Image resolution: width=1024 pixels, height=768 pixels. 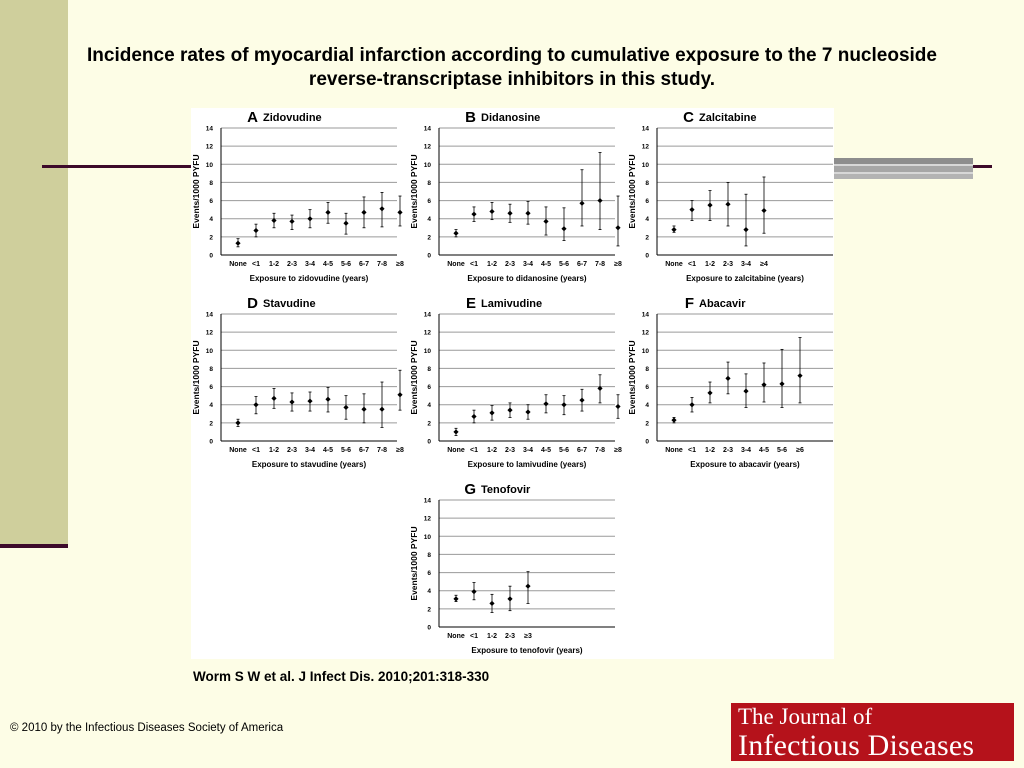 I want to click on x-tick-label: ≥3, so click(x=528, y=636).